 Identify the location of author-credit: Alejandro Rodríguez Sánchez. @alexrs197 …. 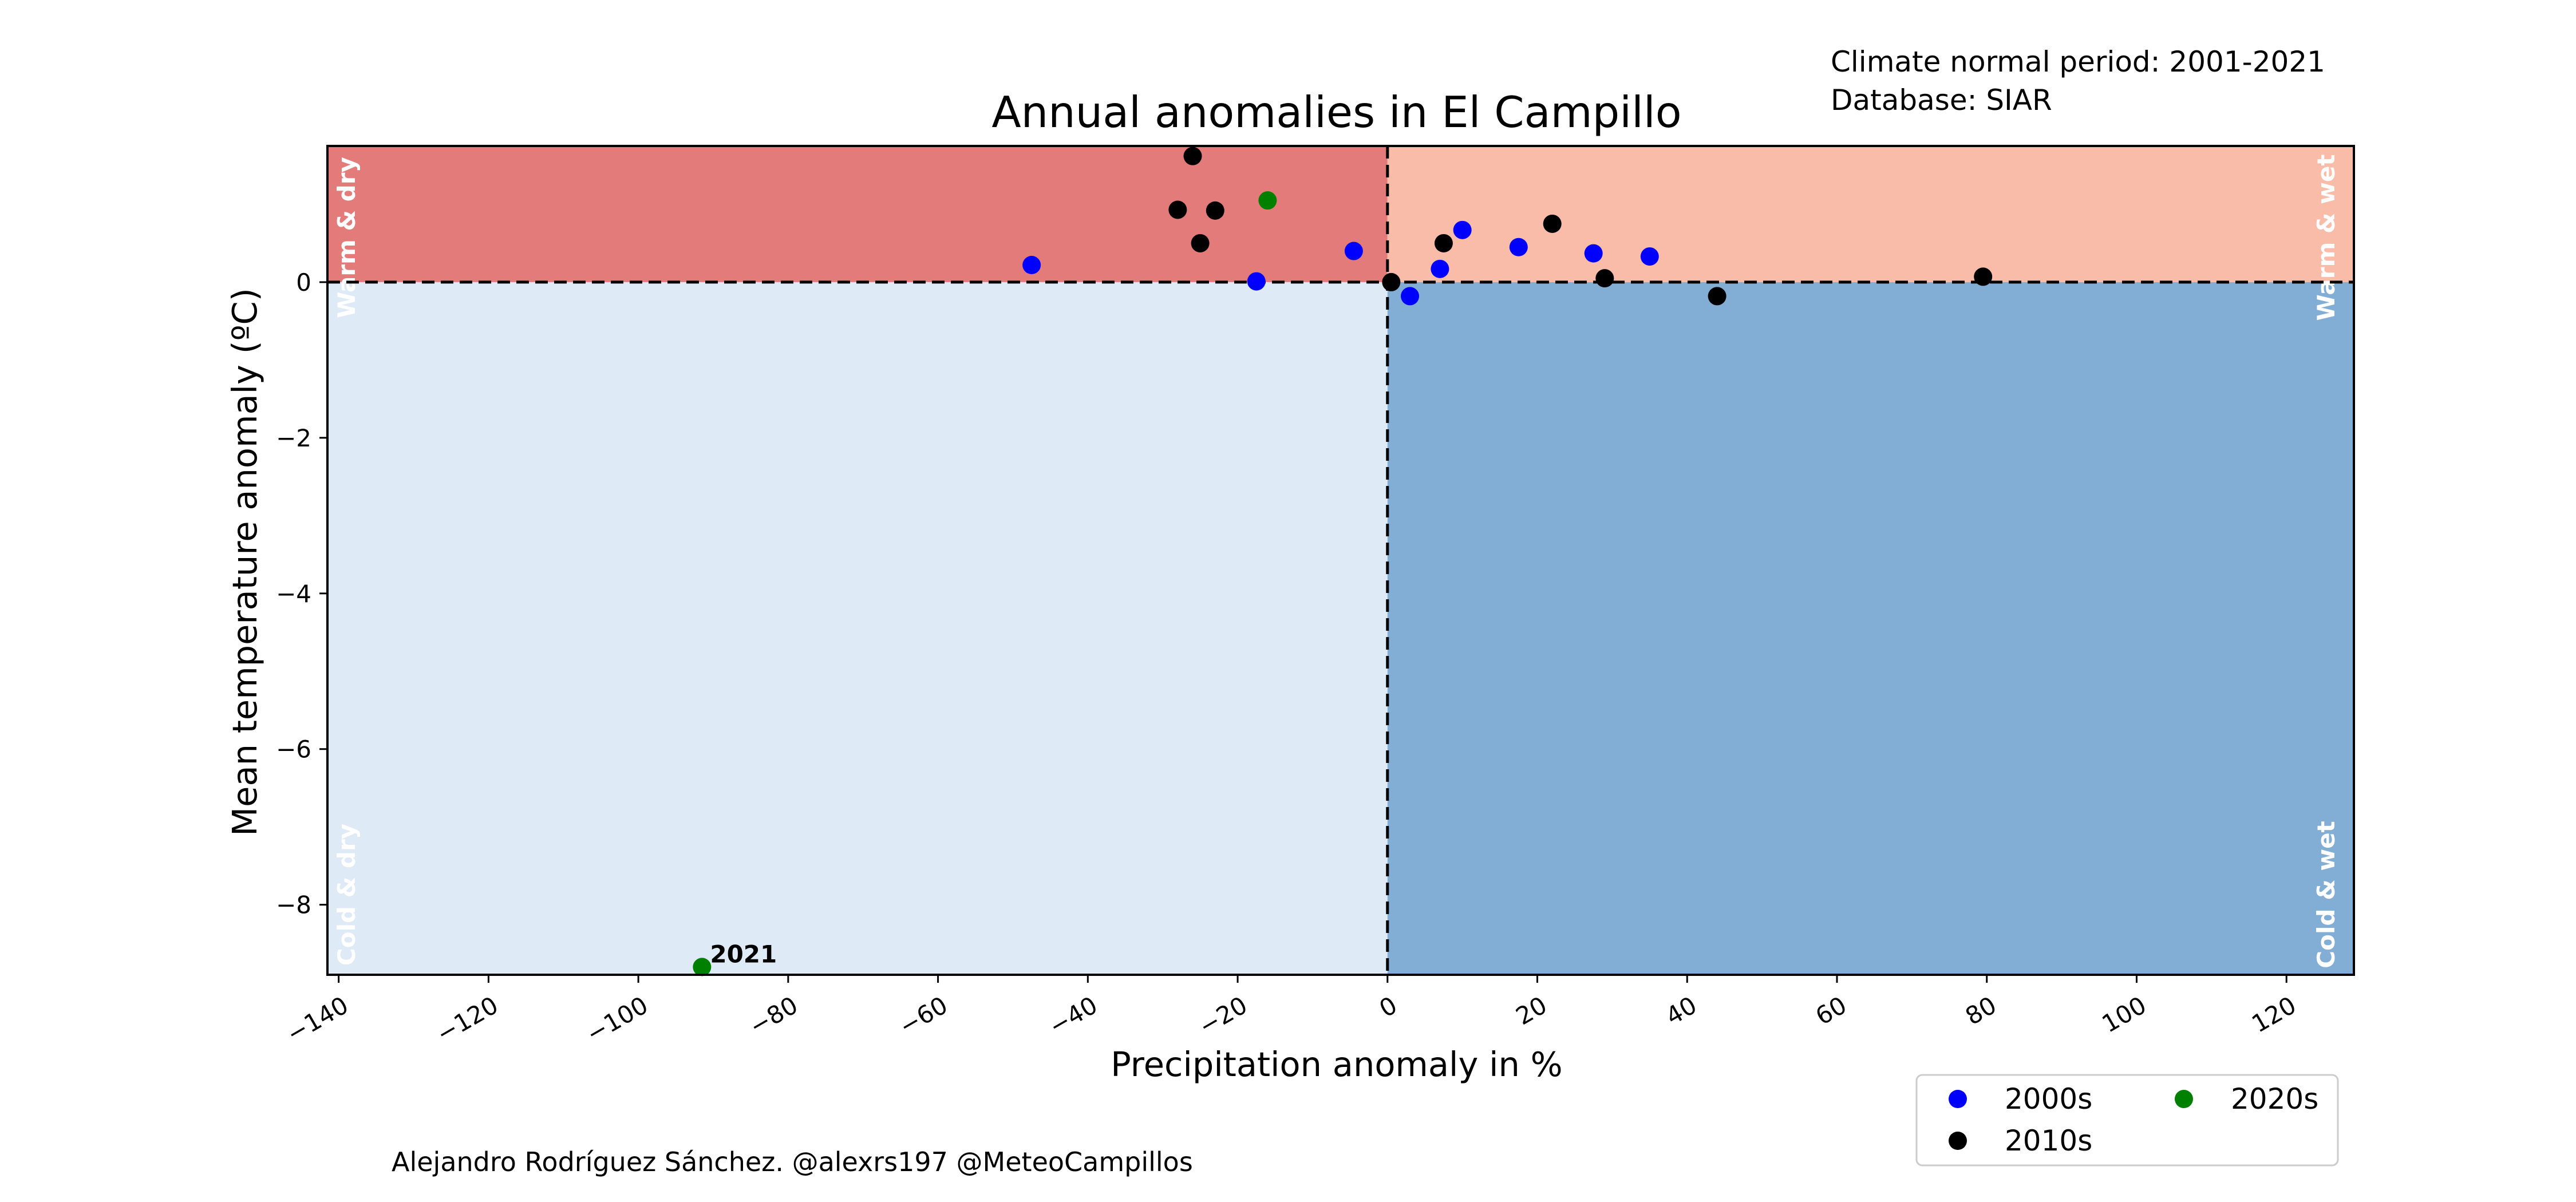
(792, 1161).